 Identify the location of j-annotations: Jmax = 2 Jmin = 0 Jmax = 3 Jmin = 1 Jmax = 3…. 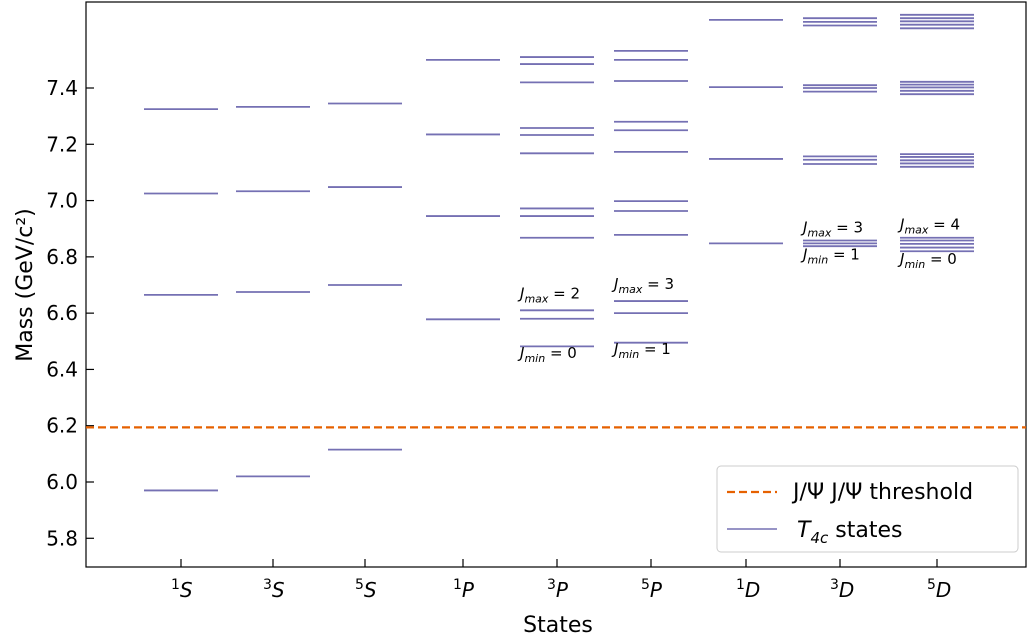
(738, 291).